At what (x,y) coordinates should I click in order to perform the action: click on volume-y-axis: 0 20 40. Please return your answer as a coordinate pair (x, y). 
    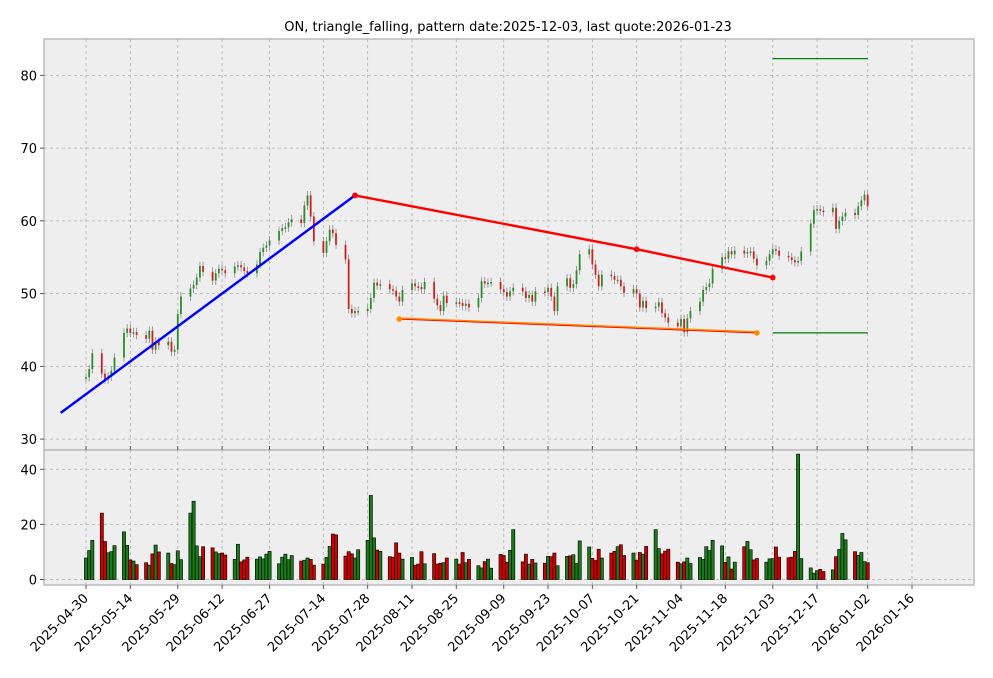
    Looking at the image, I should click on (32, 525).